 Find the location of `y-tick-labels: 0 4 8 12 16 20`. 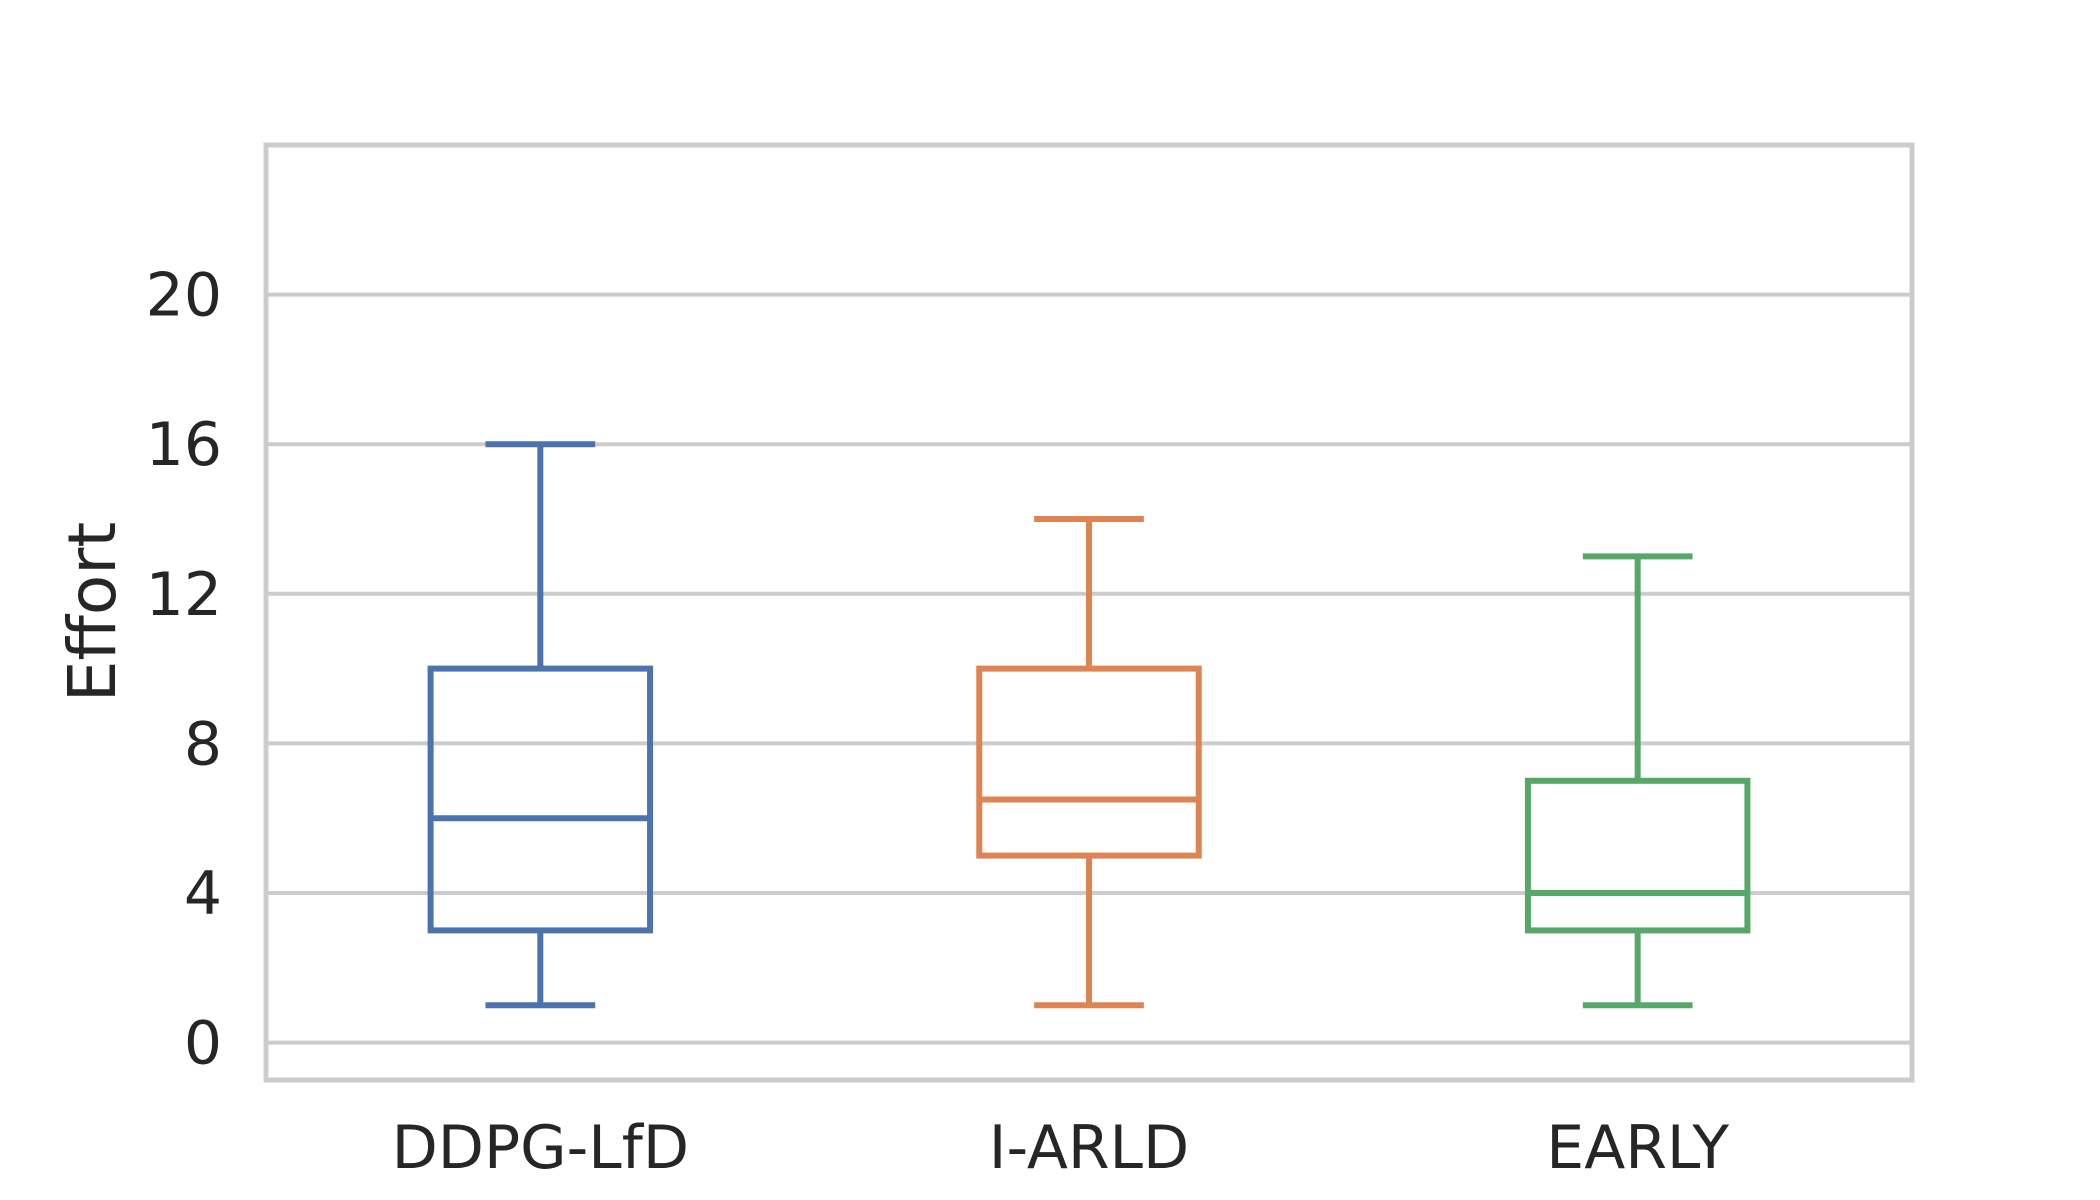

y-tick-labels: 0 4 8 12 16 20 is located at coordinates (184, 670).